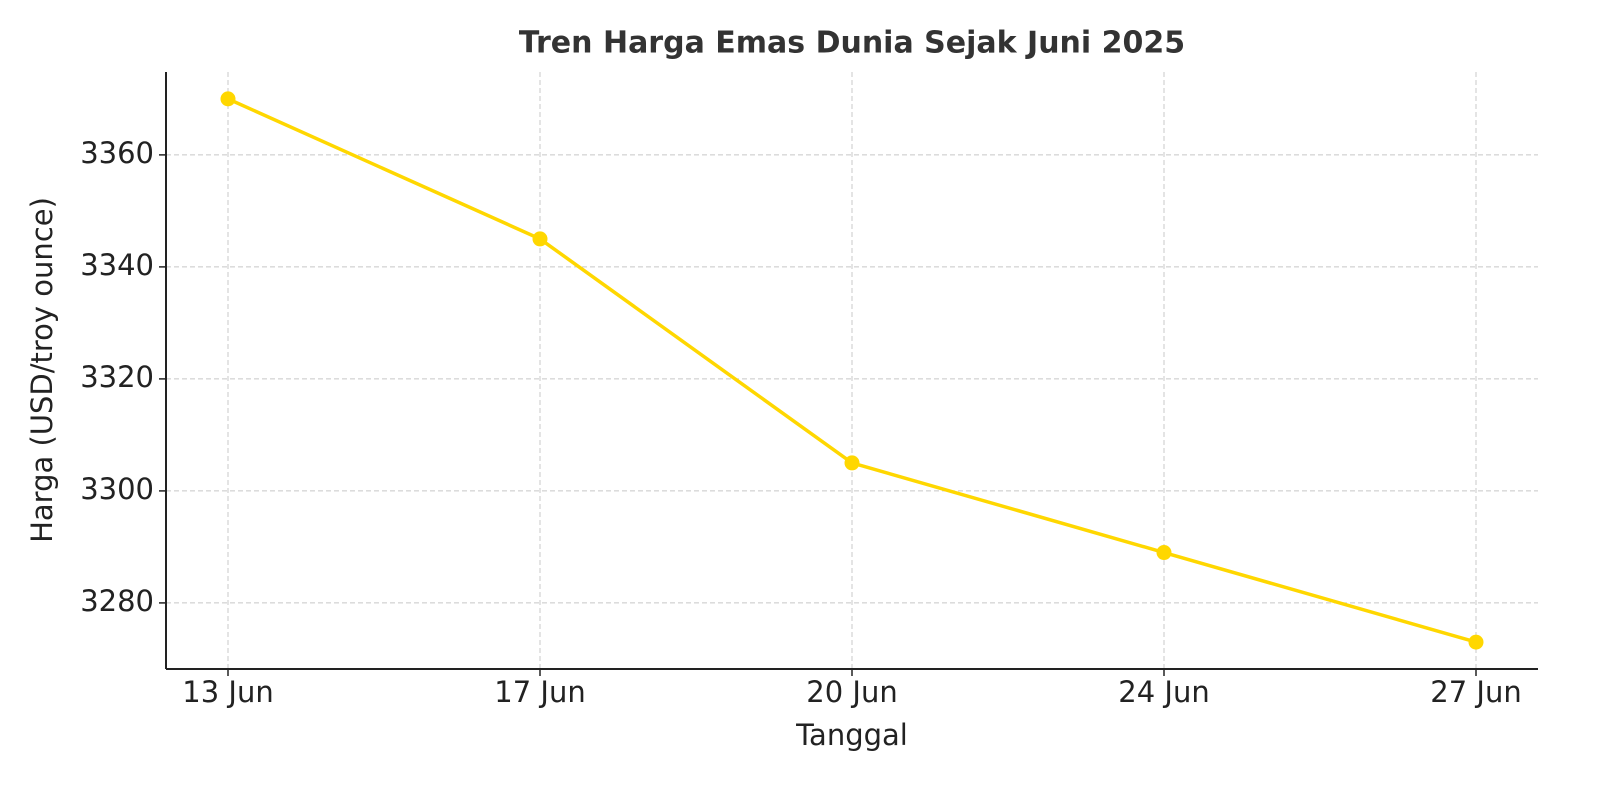 The image size is (1600, 800). I want to click on y-tick-label: 3300, so click(117, 489).